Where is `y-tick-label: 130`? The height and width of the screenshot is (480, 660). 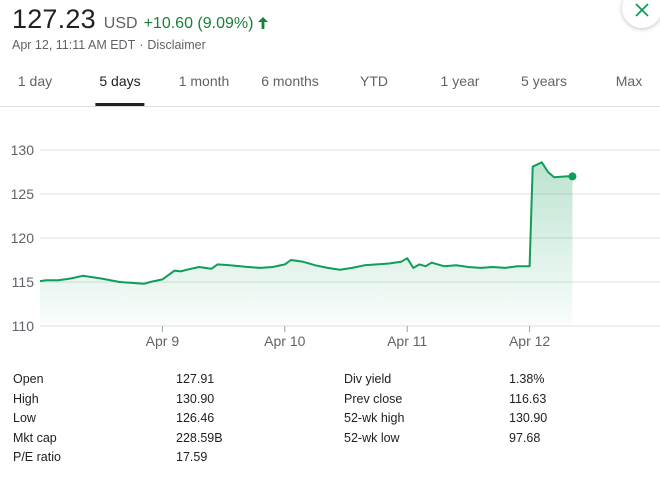 y-tick-label: 130 is located at coordinates (23, 150).